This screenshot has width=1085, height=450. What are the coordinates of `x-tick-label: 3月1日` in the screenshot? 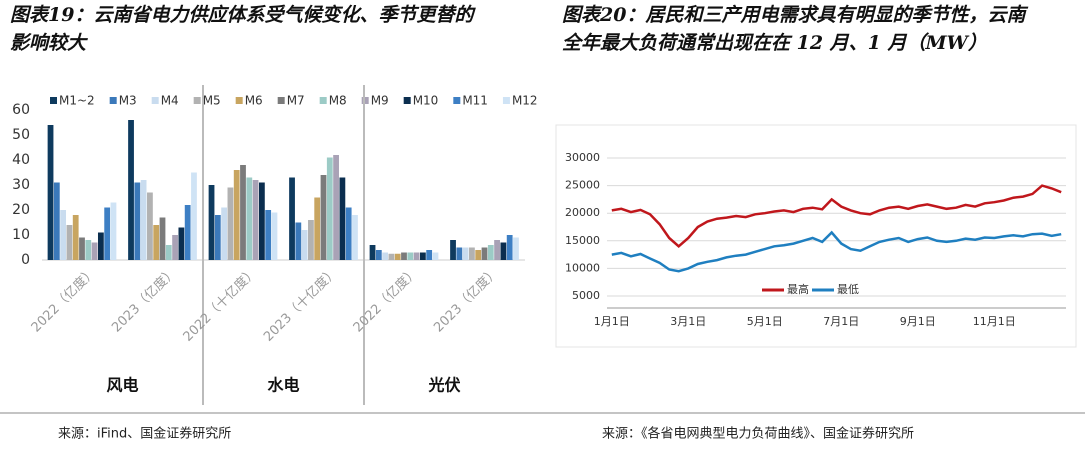 It's located at (688, 321).